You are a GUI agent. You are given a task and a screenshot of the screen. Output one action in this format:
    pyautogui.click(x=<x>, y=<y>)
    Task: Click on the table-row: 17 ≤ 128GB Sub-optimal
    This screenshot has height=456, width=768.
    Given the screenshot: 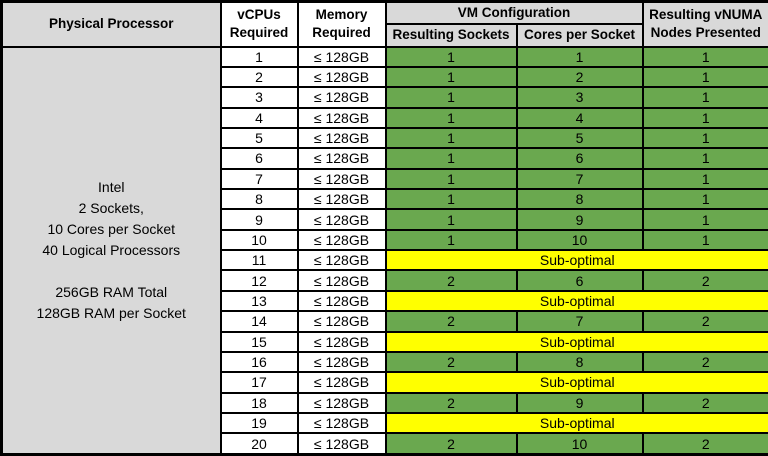 What is the action you would take?
    pyautogui.click(x=385, y=382)
    